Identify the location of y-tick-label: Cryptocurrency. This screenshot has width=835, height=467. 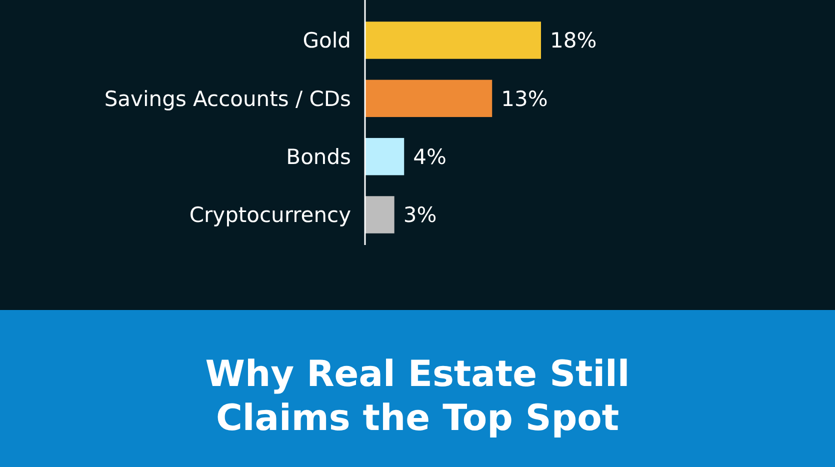
(270, 215).